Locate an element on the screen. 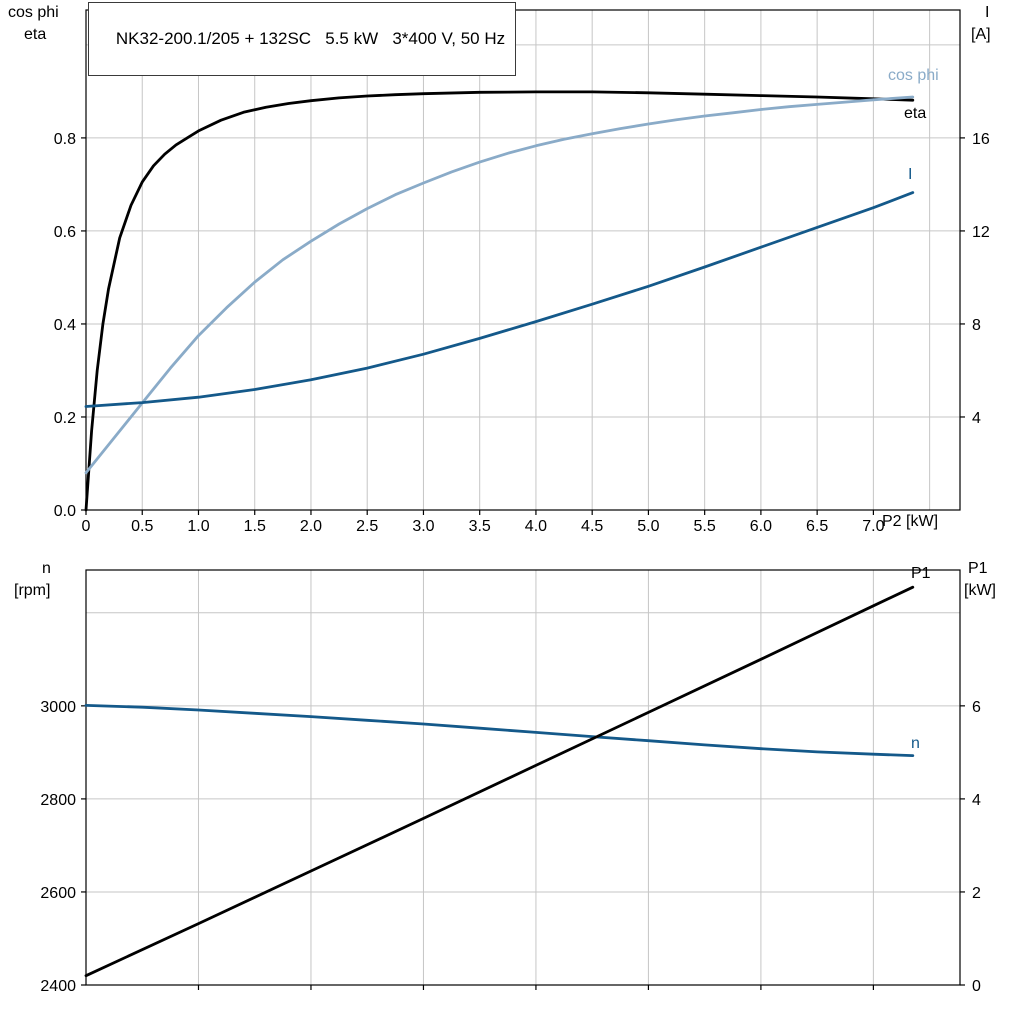  top-right-axis-unit-amps: [A] is located at coordinates (981, 34).